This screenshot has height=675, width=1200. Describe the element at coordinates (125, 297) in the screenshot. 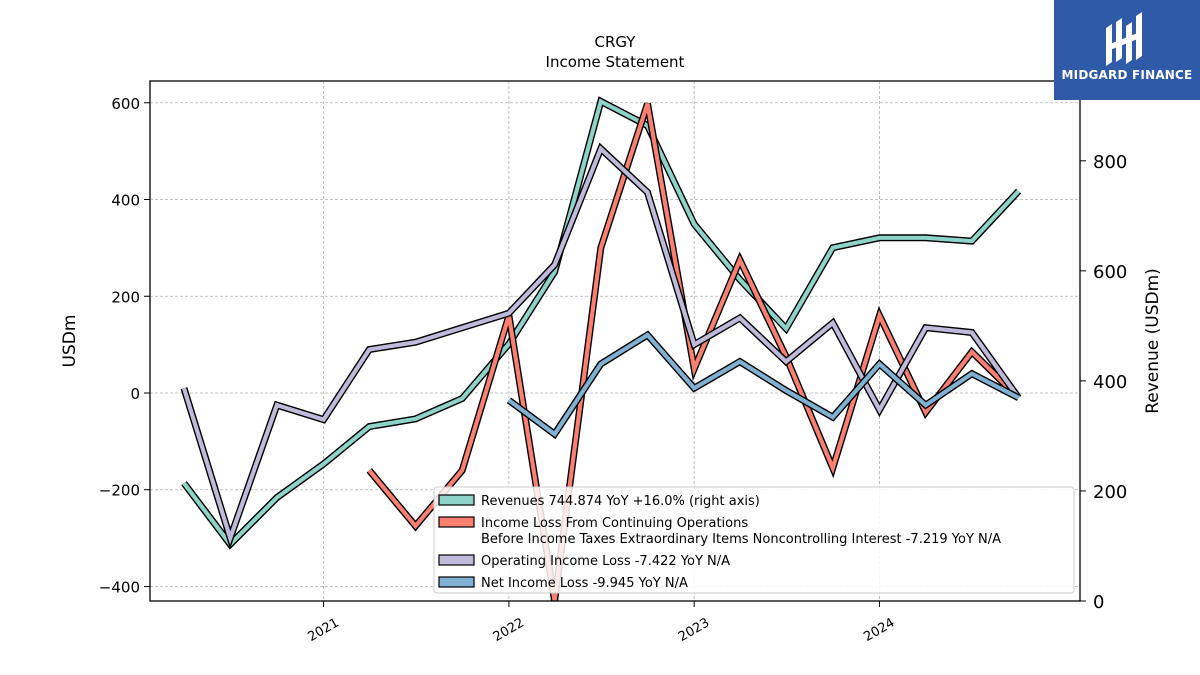

I see `y-tick-label: 200` at that location.